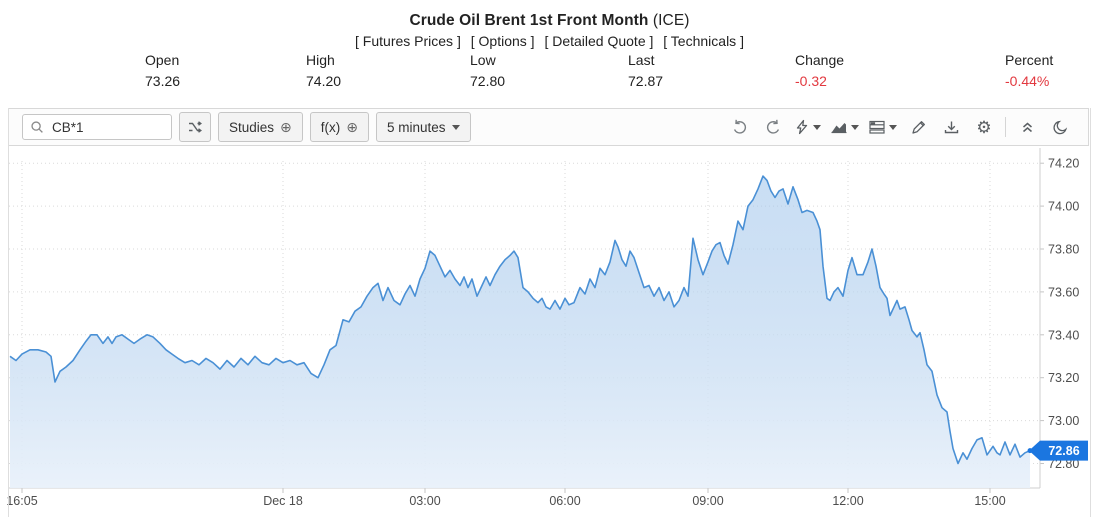 This screenshot has height=517, width=1099. Describe the element at coordinates (1063, 451) in the screenshot. I see `last-price-badge-text: 72.86` at that location.